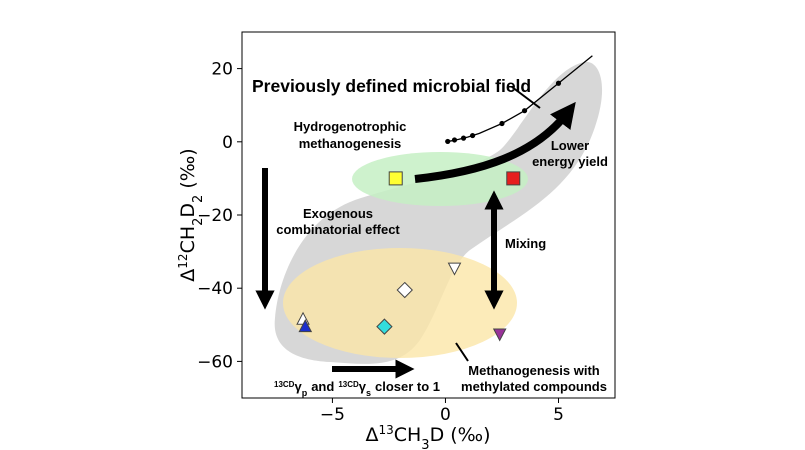 This screenshot has width=805, height=450. Describe the element at coordinates (570, 161) in the screenshot. I see `lower-label-2: energy yield` at that location.